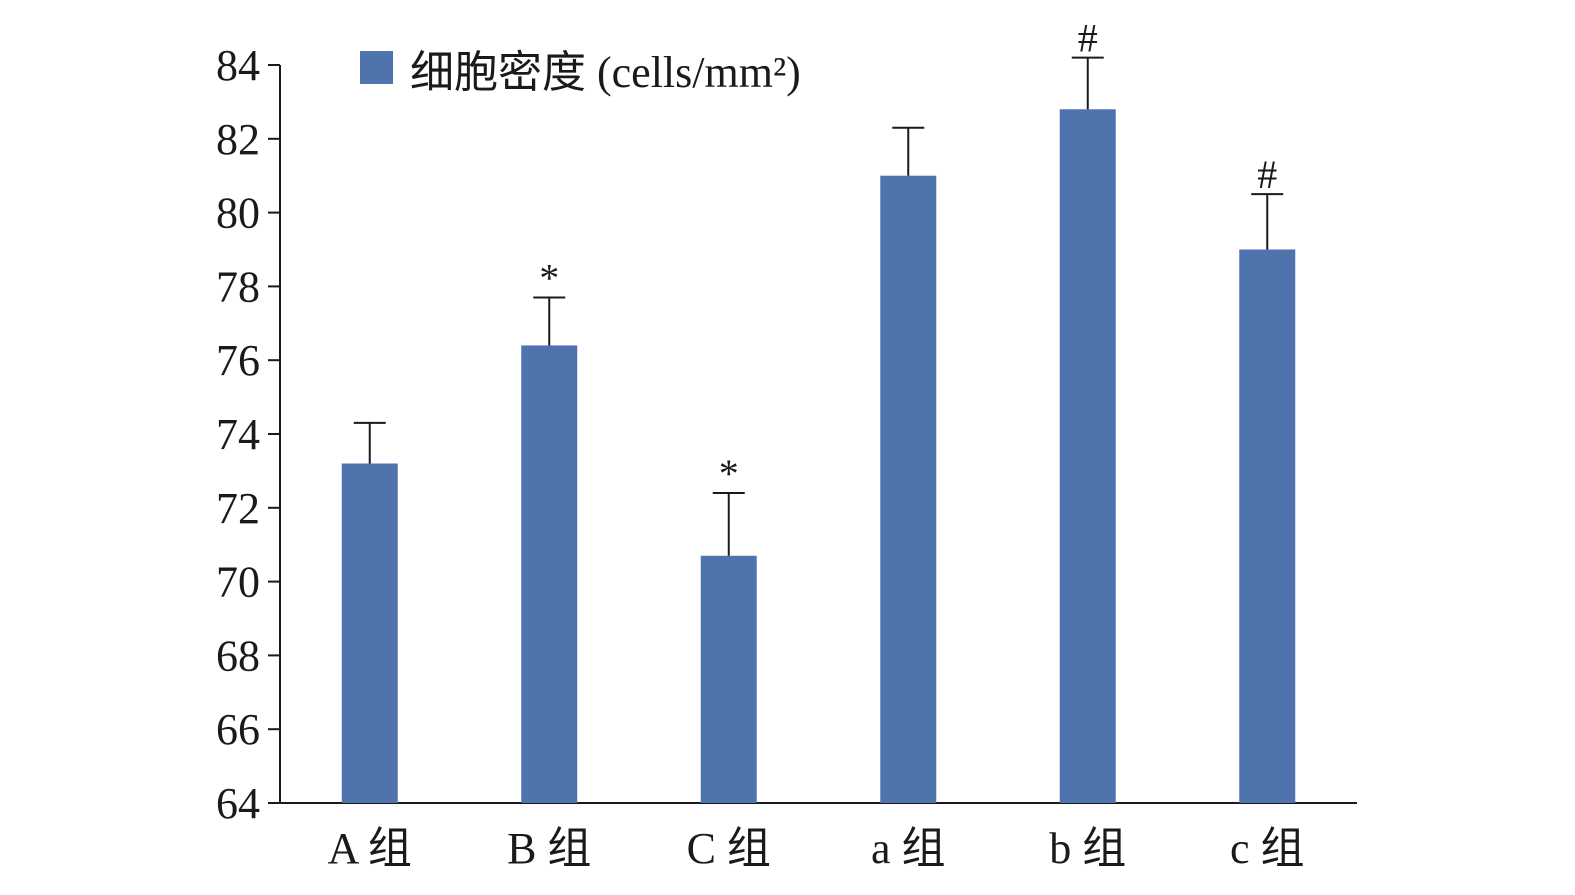 This screenshot has height=895, width=1575. I want to click on y-tick-label: 64, so click(238, 803).